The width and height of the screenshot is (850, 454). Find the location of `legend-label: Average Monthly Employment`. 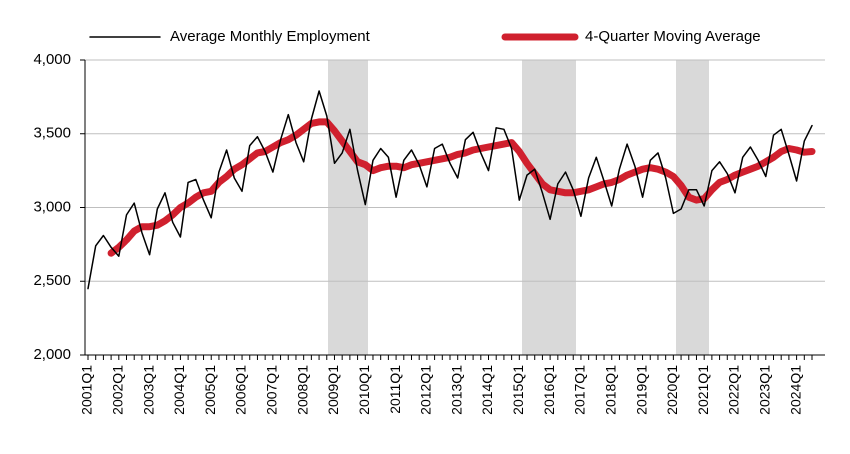

legend-label: Average Monthly Employment is located at coordinates (270, 36).